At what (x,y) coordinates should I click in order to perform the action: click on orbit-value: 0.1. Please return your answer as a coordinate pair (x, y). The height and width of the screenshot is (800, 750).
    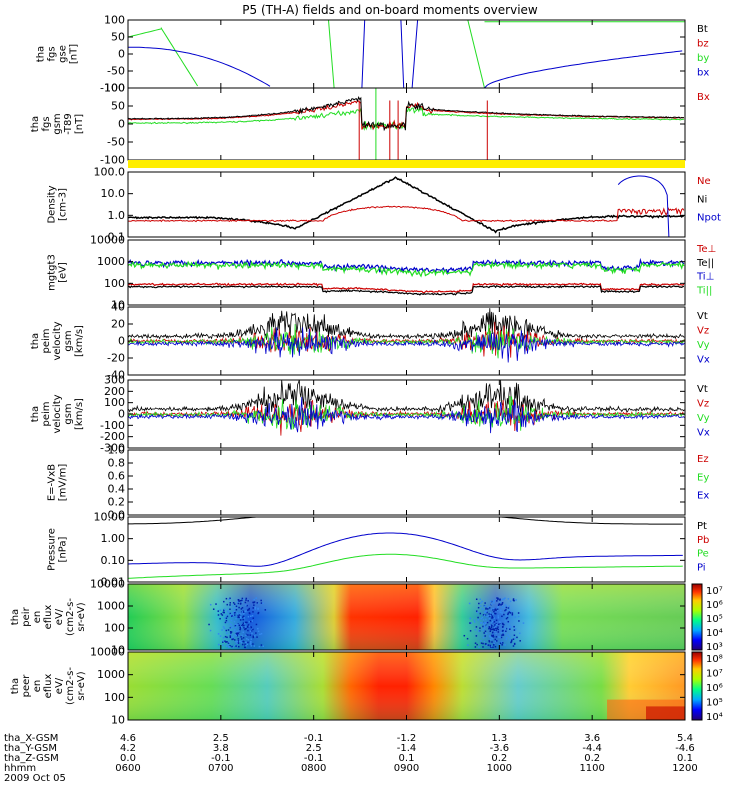
    Looking at the image, I should click on (685, 758).